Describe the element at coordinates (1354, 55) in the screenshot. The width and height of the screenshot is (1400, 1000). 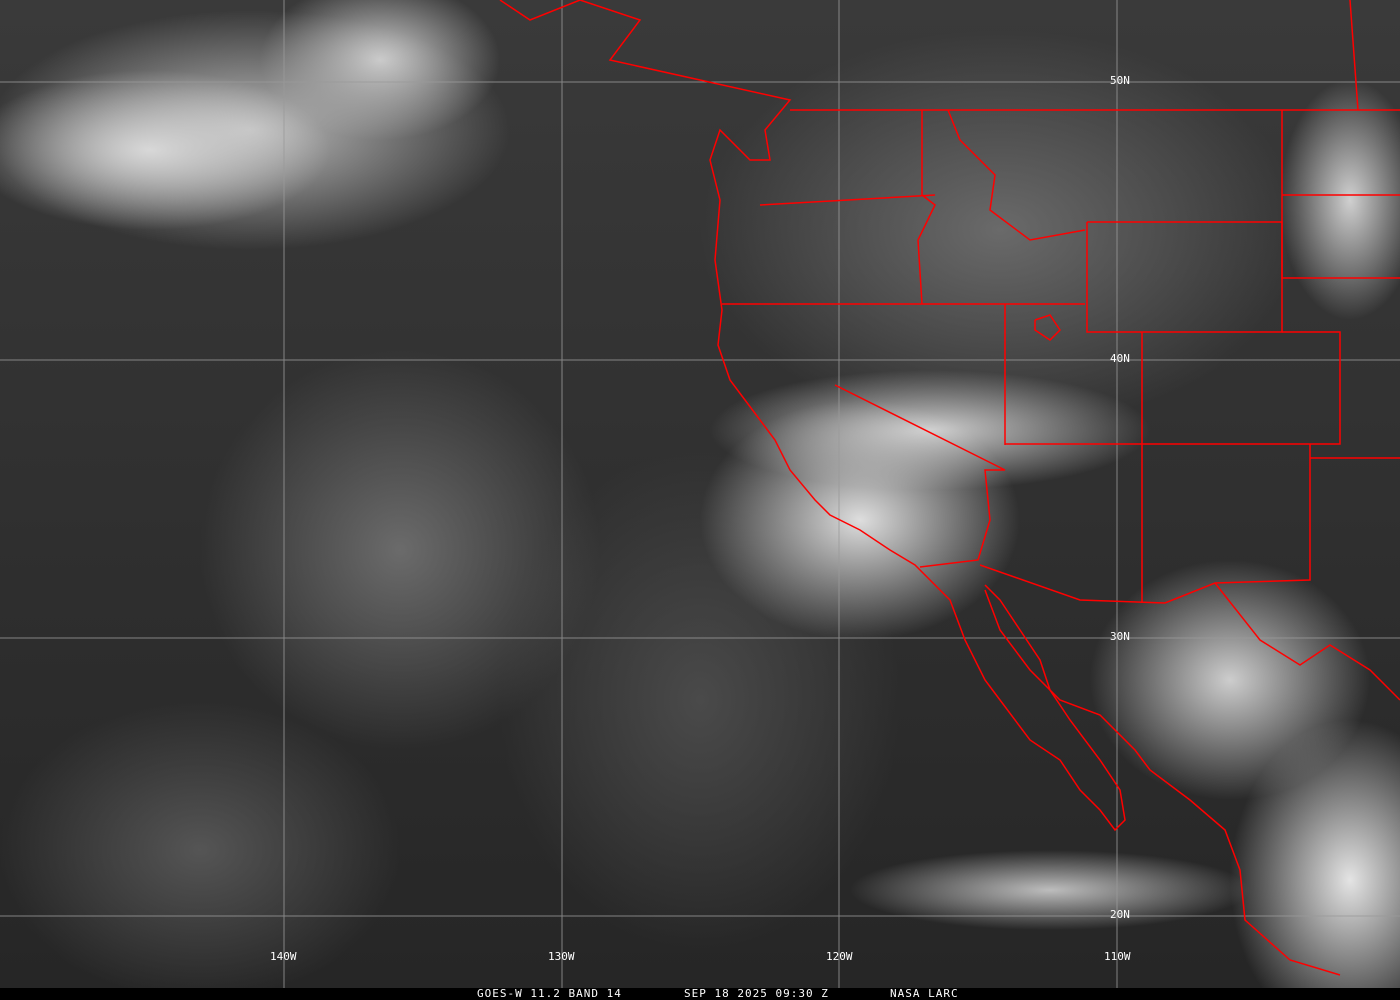
I see `canada-prov-border` at that location.